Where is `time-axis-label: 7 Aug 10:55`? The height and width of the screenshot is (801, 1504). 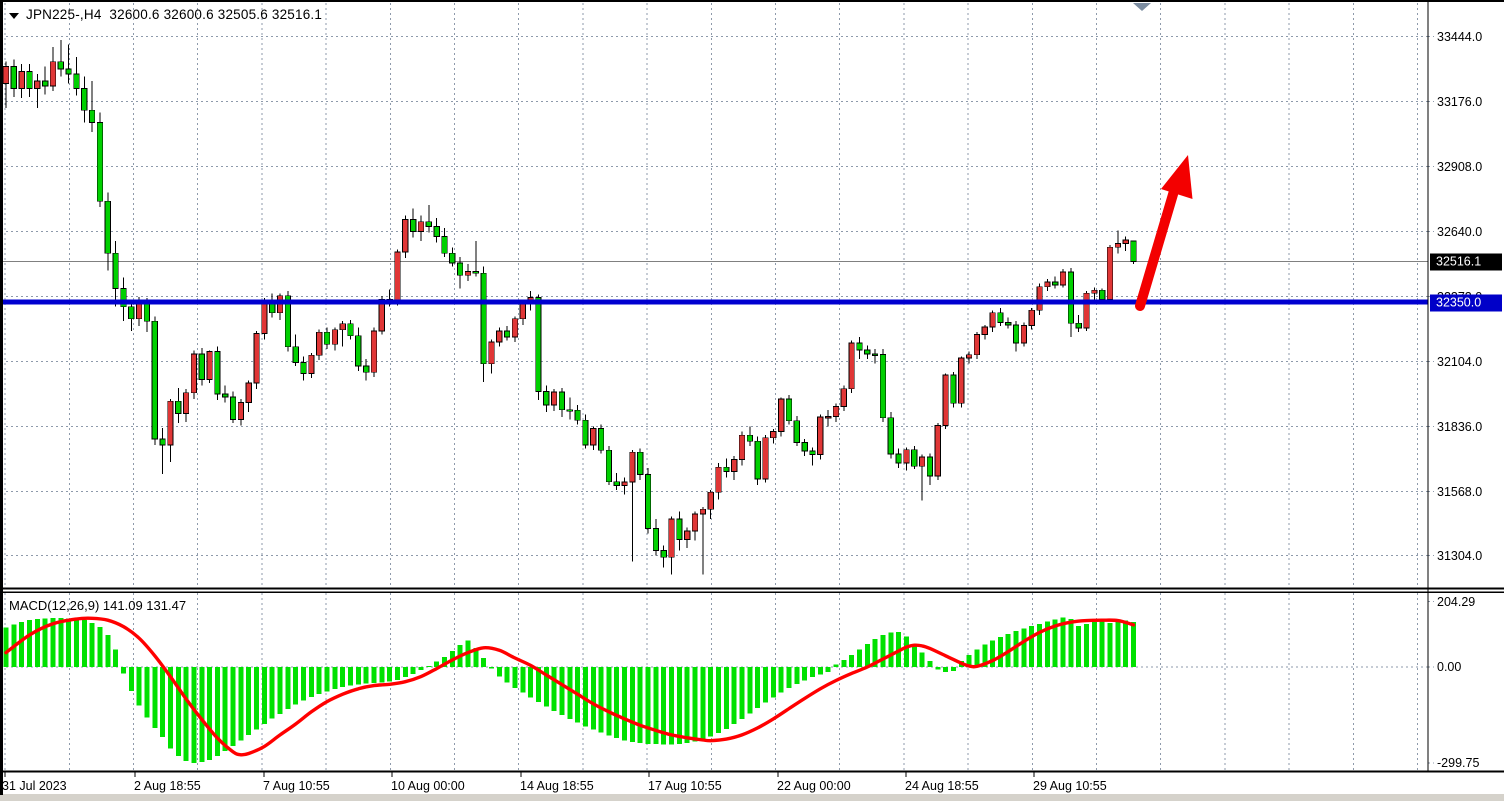
time-axis-label: 7 Aug 10:55 is located at coordinates (296, 786).